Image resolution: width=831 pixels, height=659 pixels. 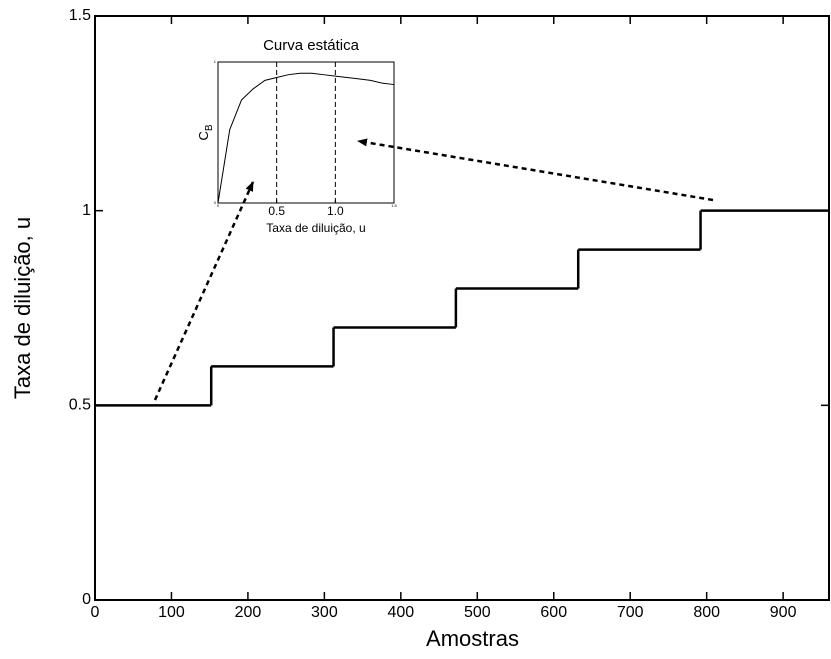 I want to click on x-tick-label: 200, so click(x=248, y=612).